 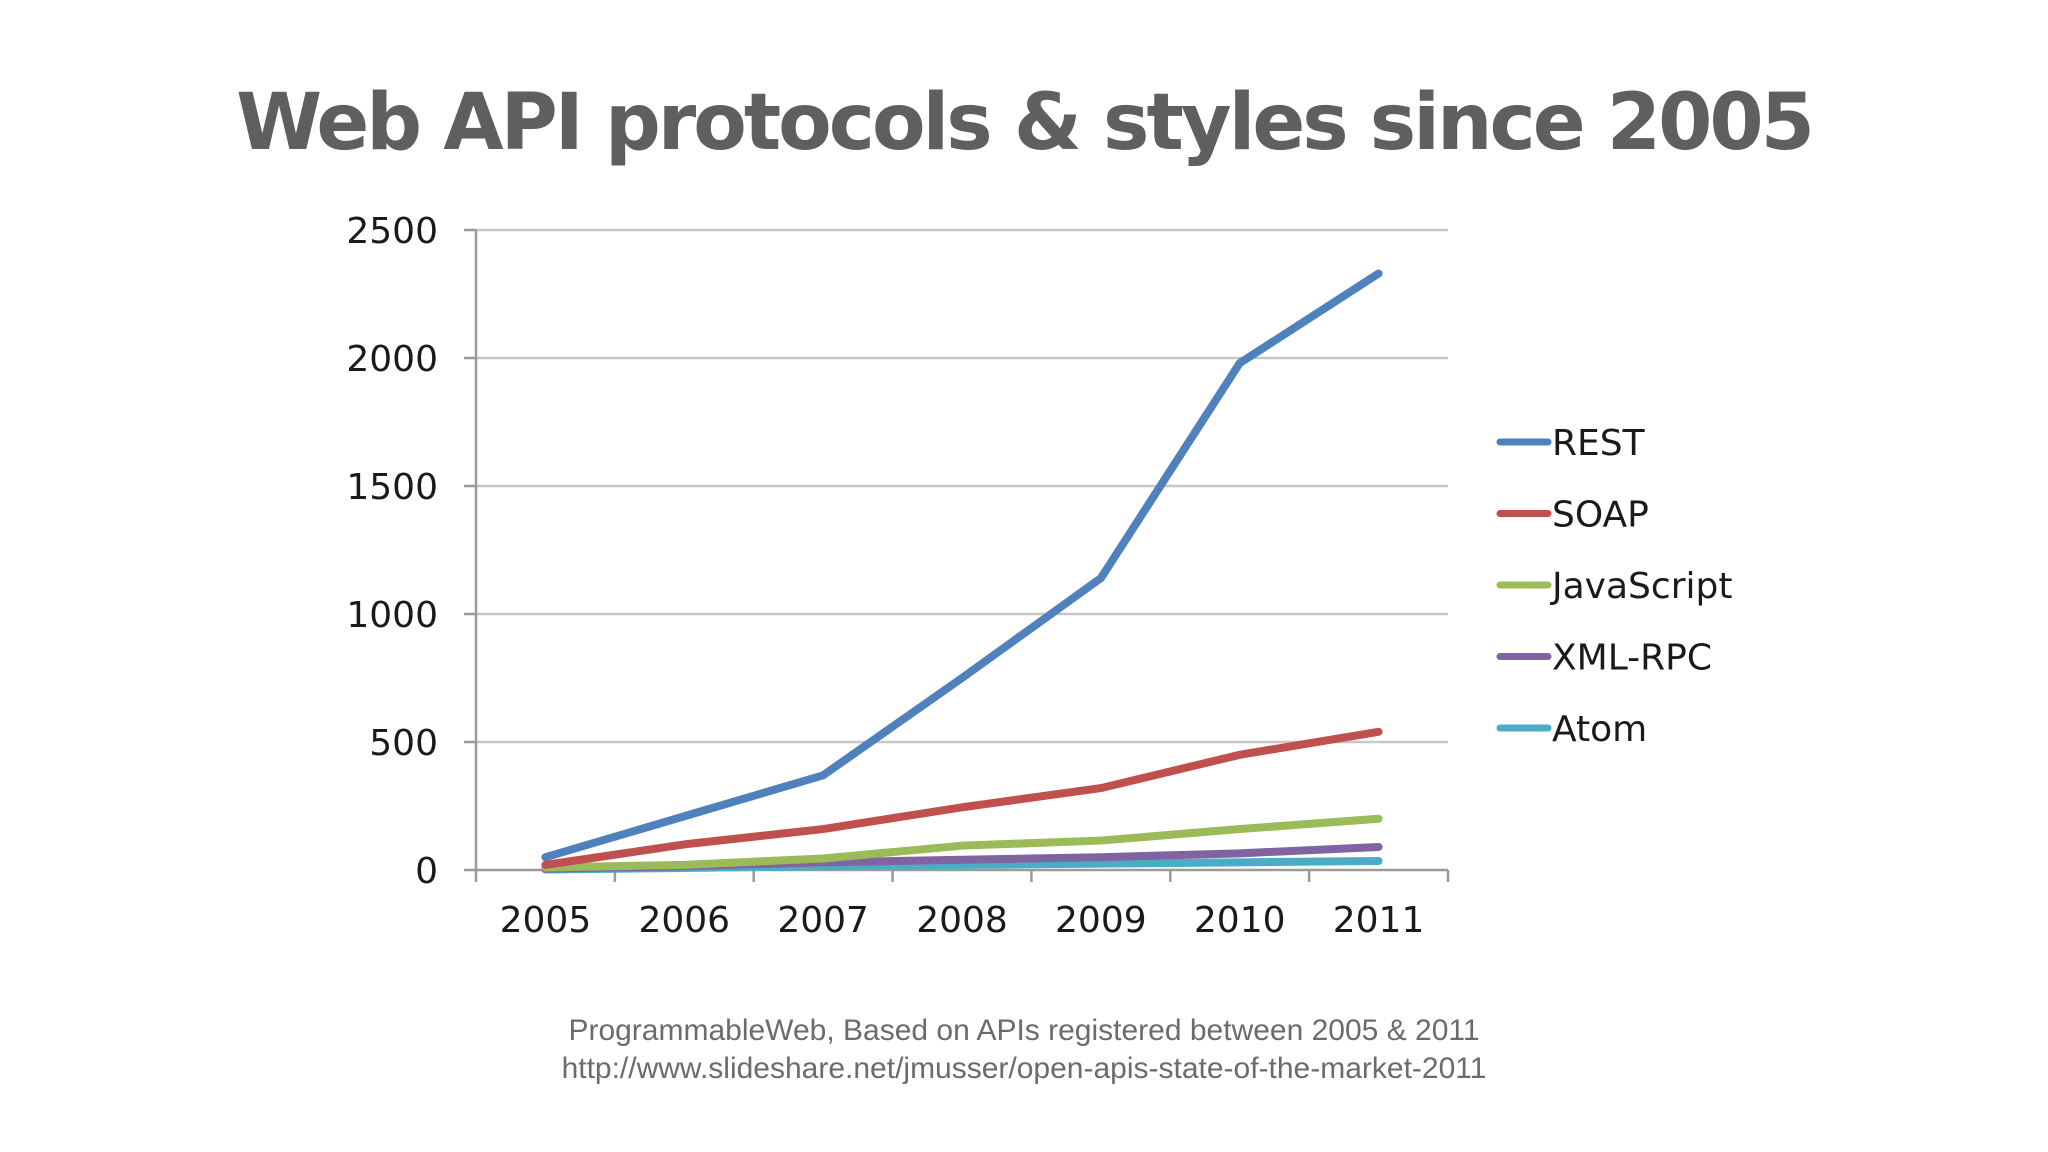 I want to click on x-tick-label: 2010, so click(x=1240, y=920).